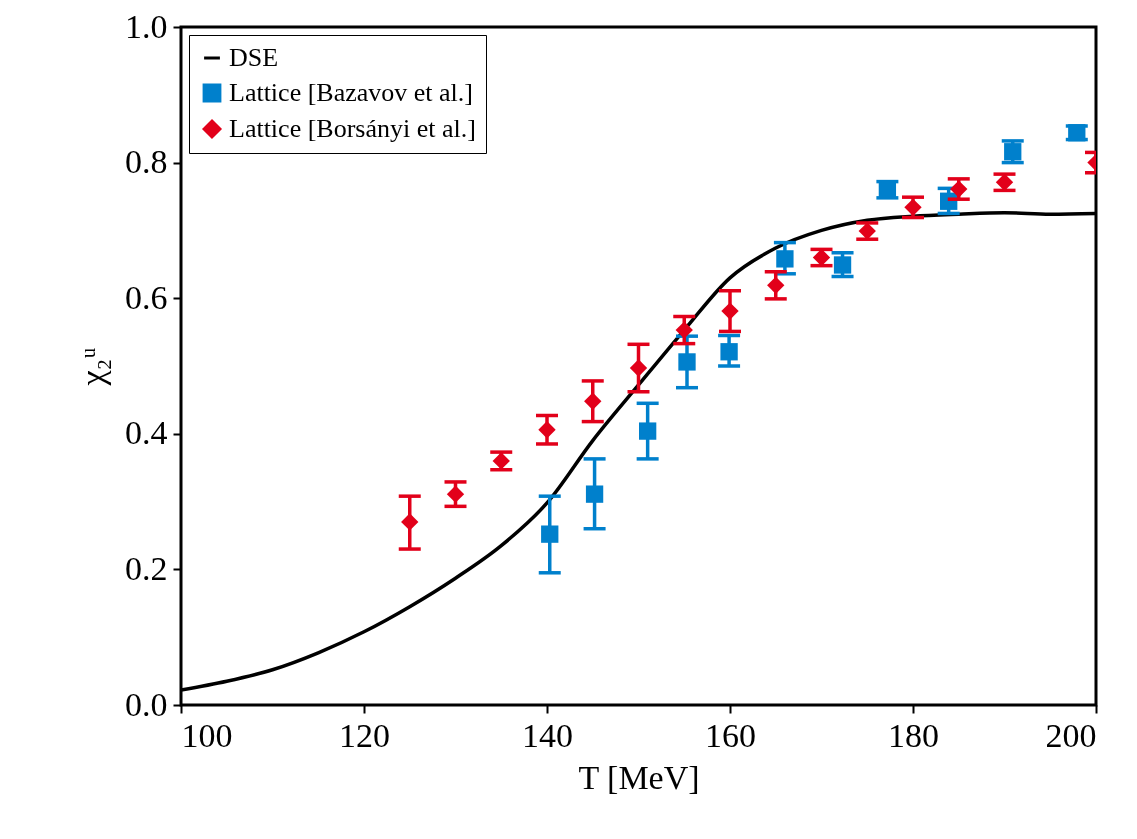 The image size is (1137, 839). Describe the element at coordinates (351, 92) in the screenshot. I see `legend-label: Lattice [Bazavov et al.]` at that location.